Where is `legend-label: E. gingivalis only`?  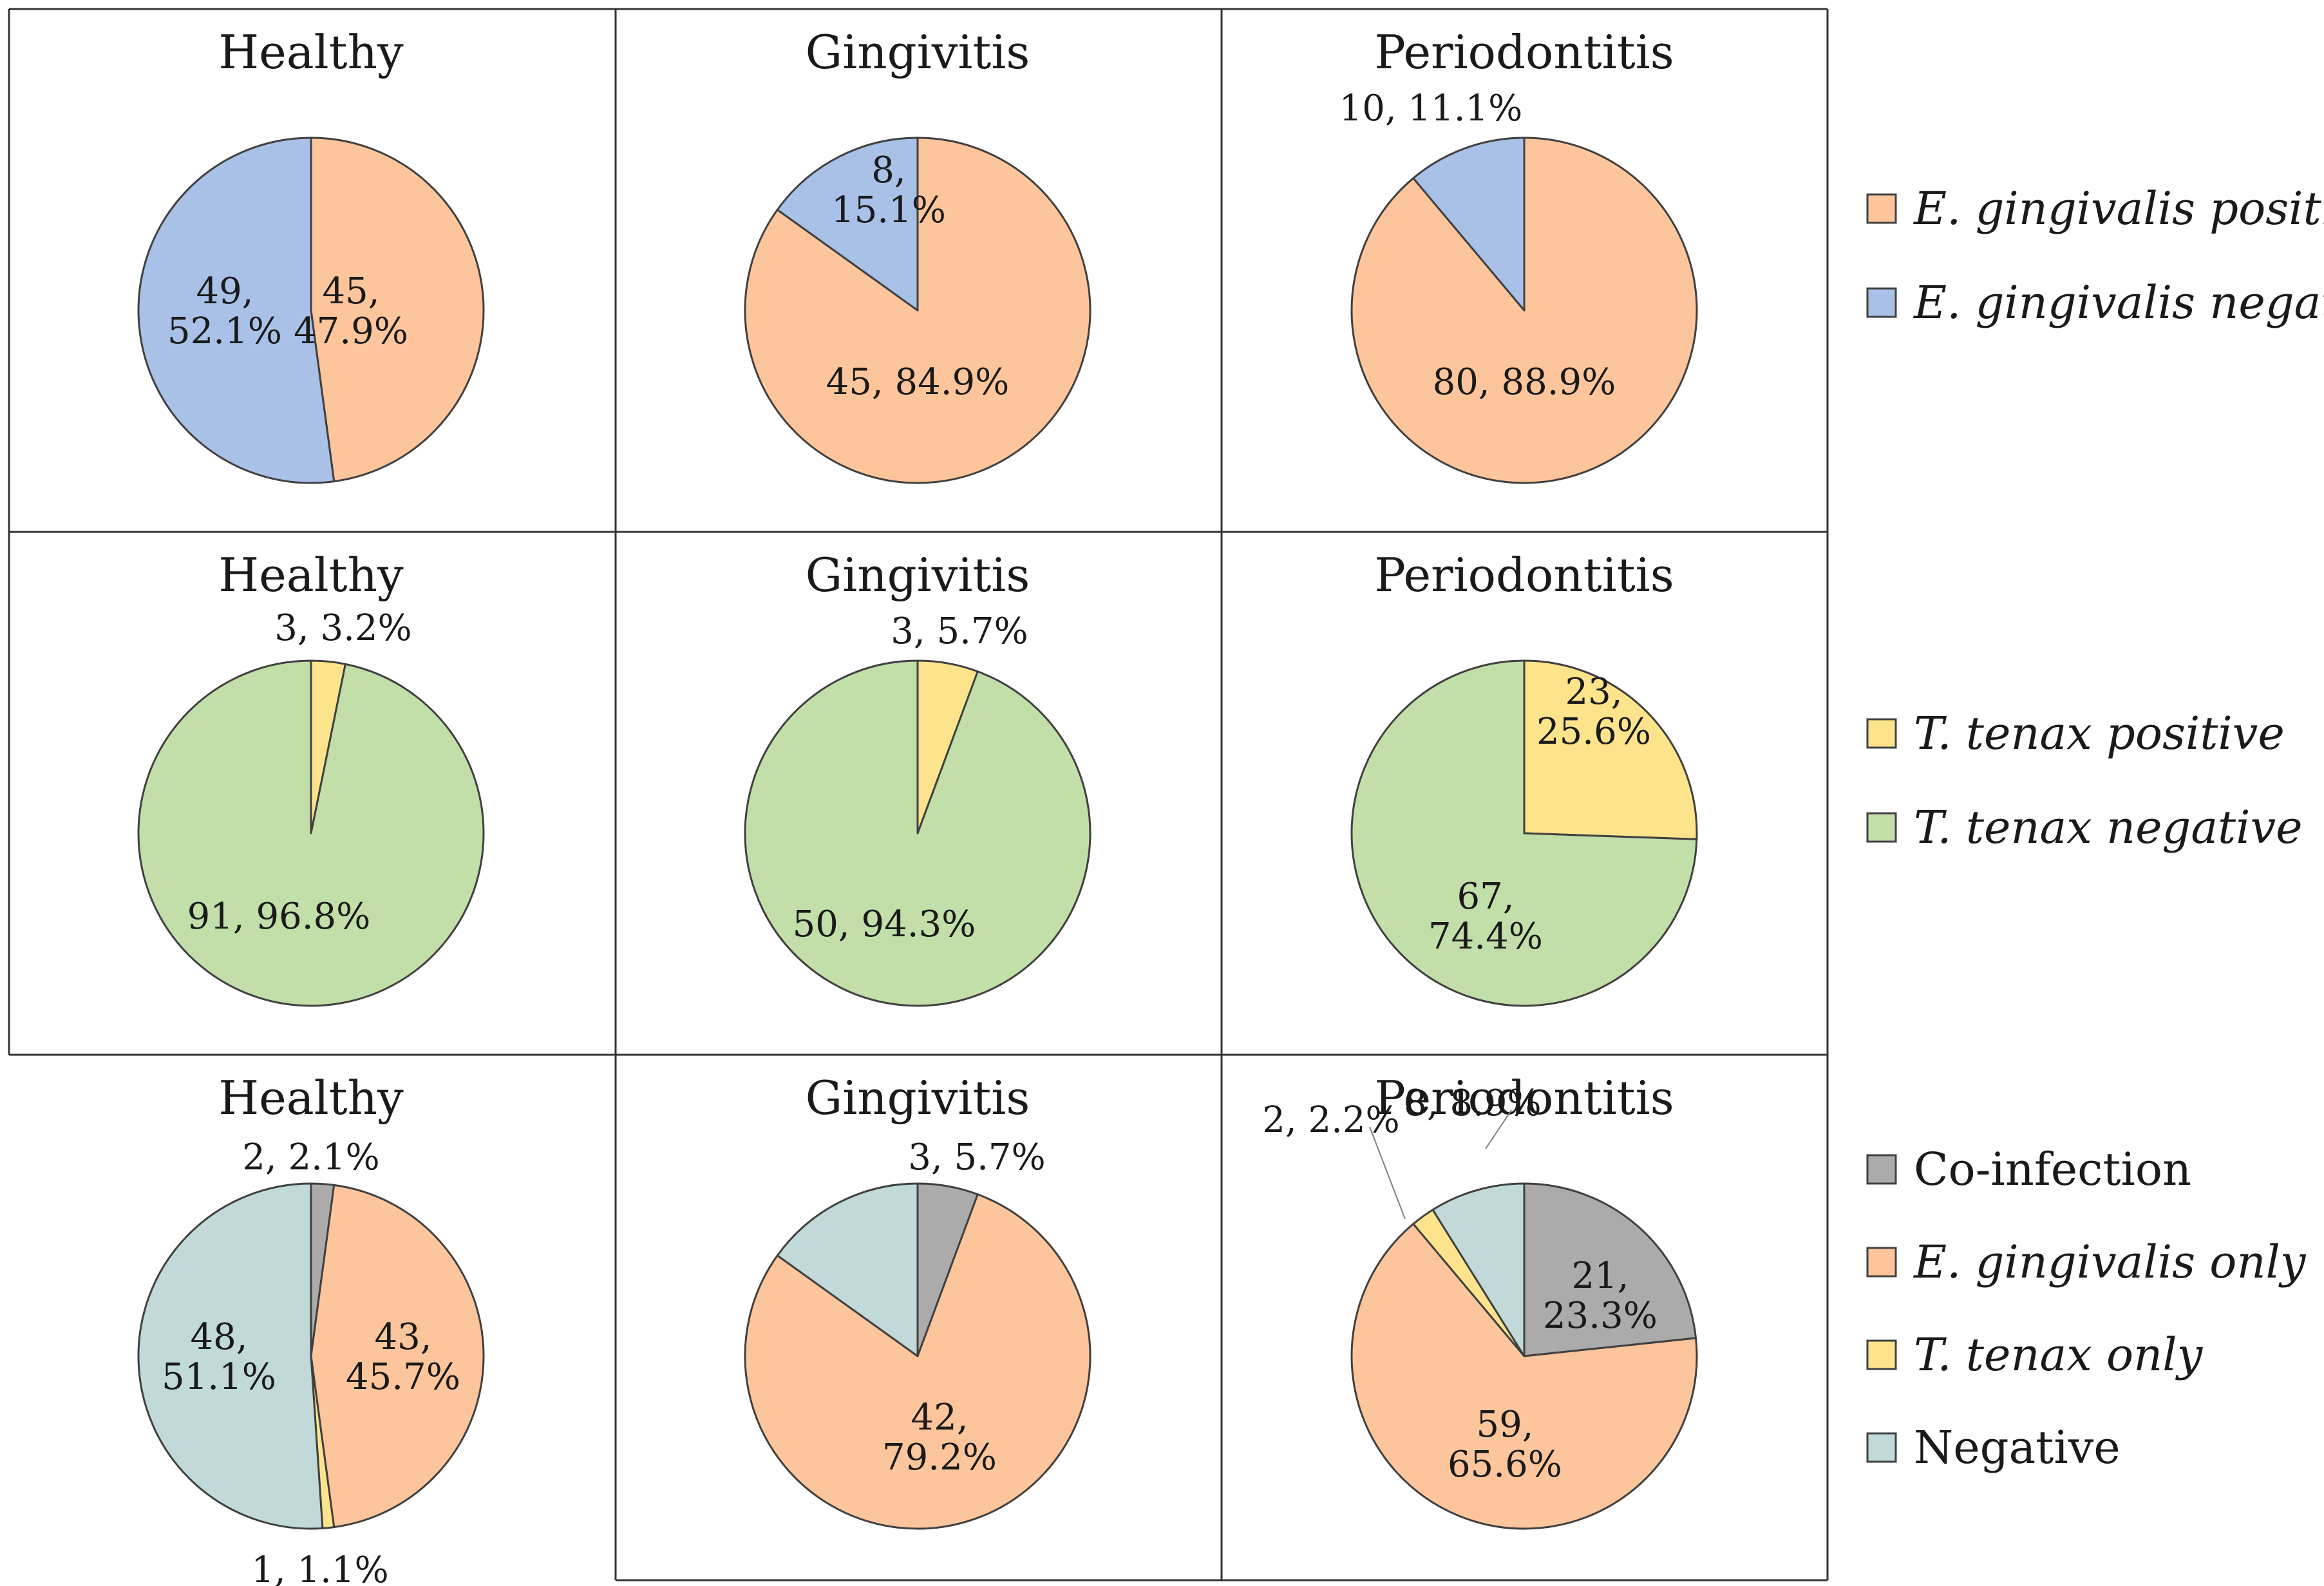
legend-label: E. gingivalis only is located at coordinates (2110, 1262).